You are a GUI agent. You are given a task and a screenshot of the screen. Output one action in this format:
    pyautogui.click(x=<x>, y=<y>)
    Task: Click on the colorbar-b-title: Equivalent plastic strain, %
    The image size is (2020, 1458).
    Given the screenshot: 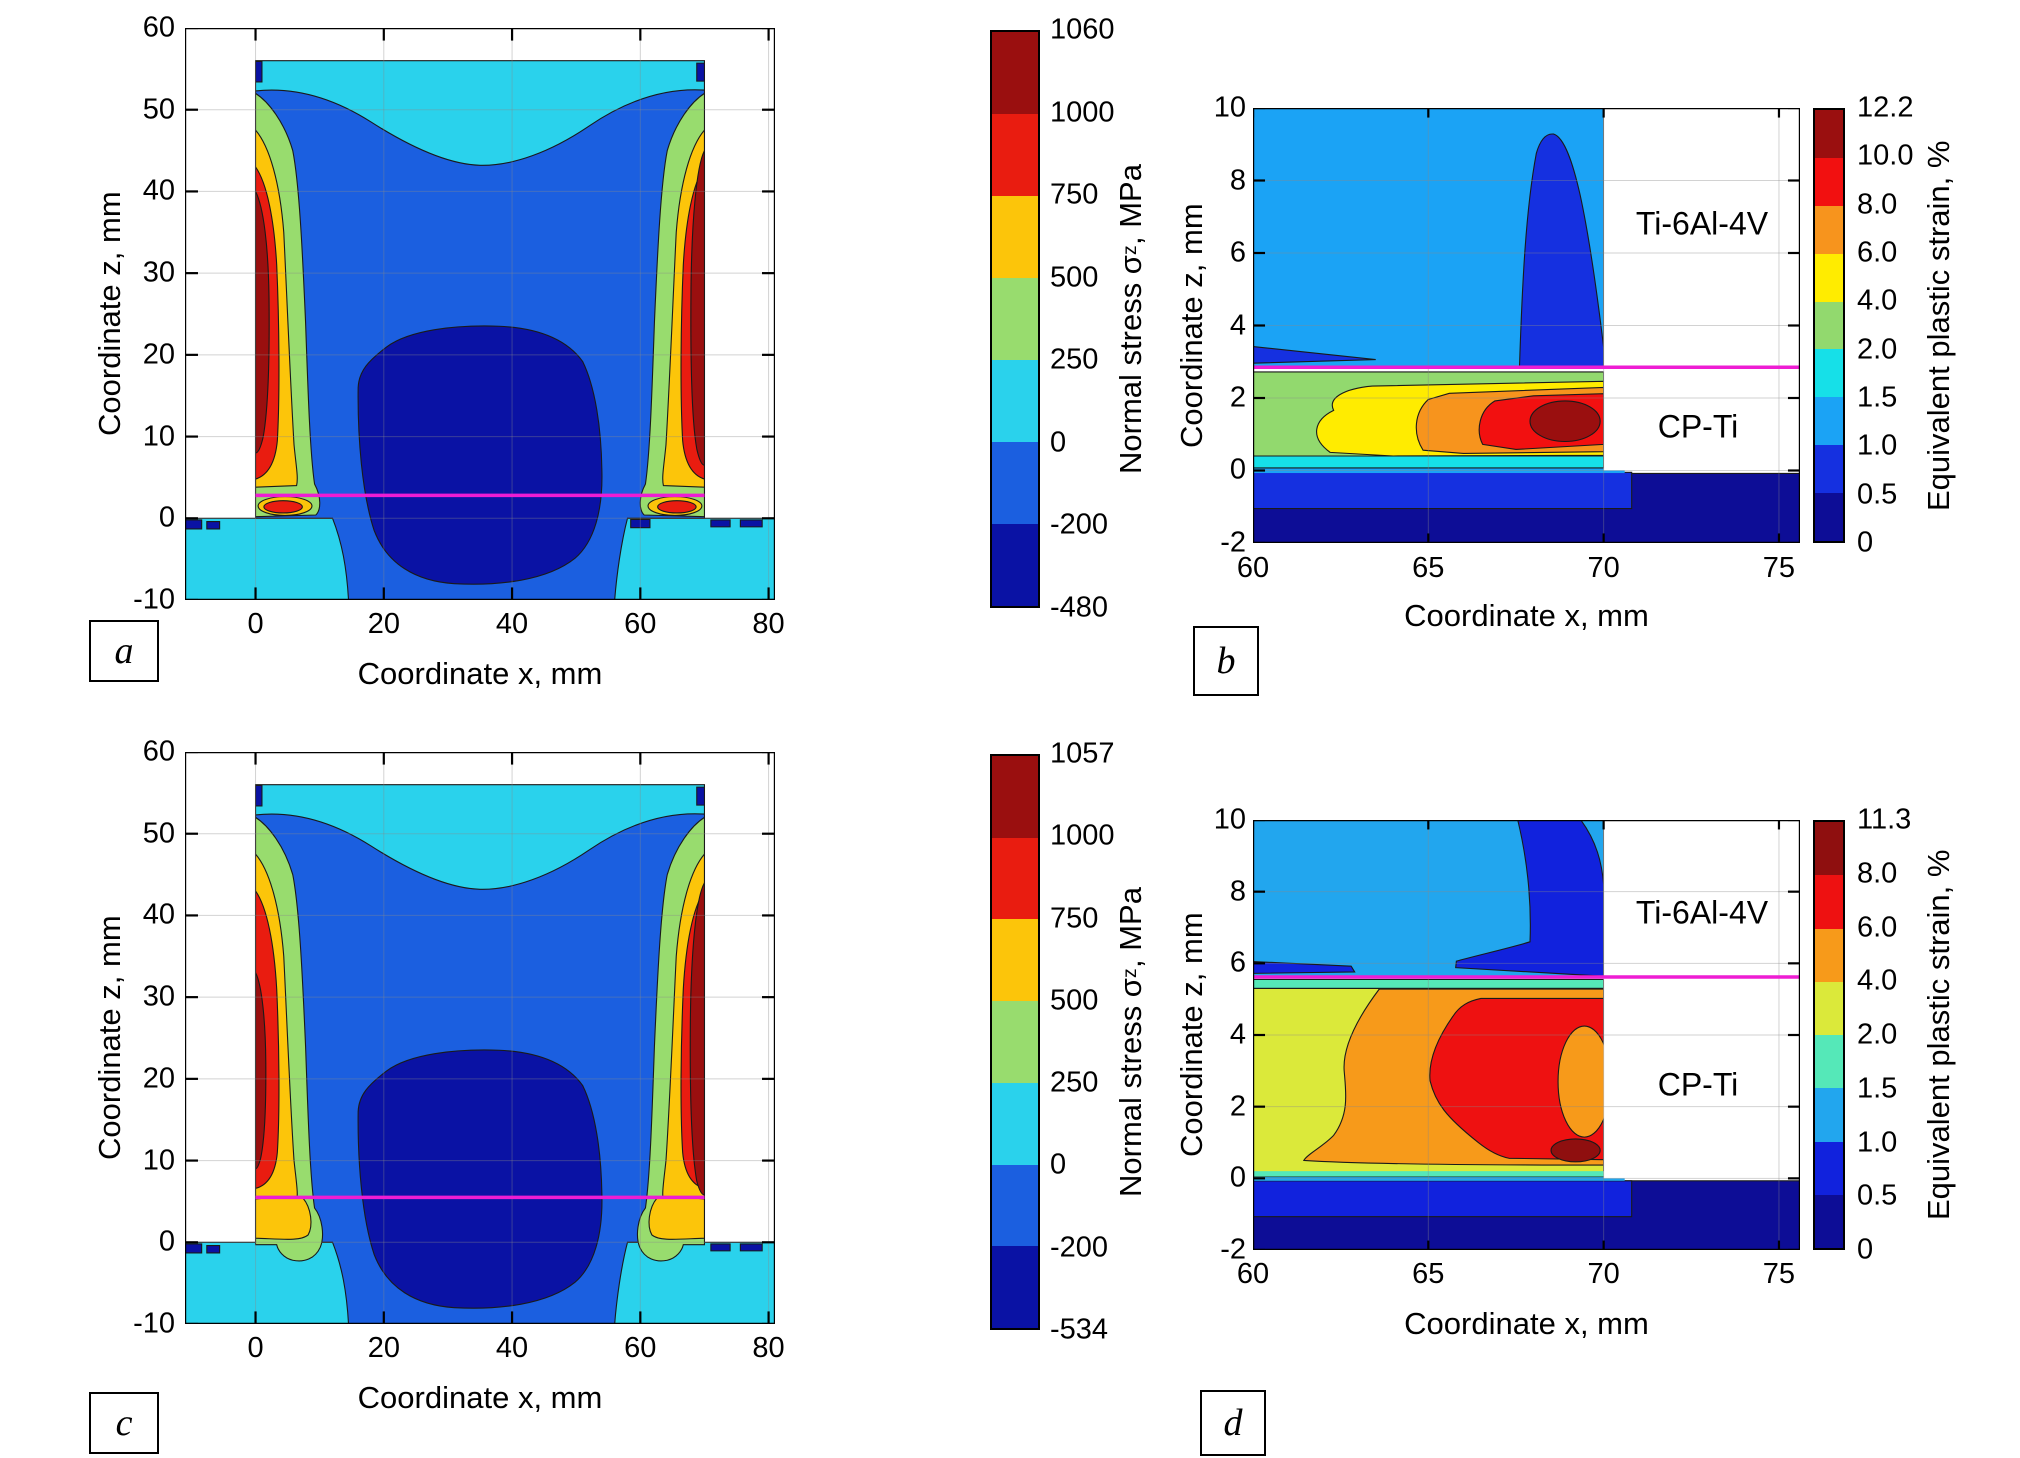 What is the action you would take?
    pyautogui.click(x=1939, y=325)
    